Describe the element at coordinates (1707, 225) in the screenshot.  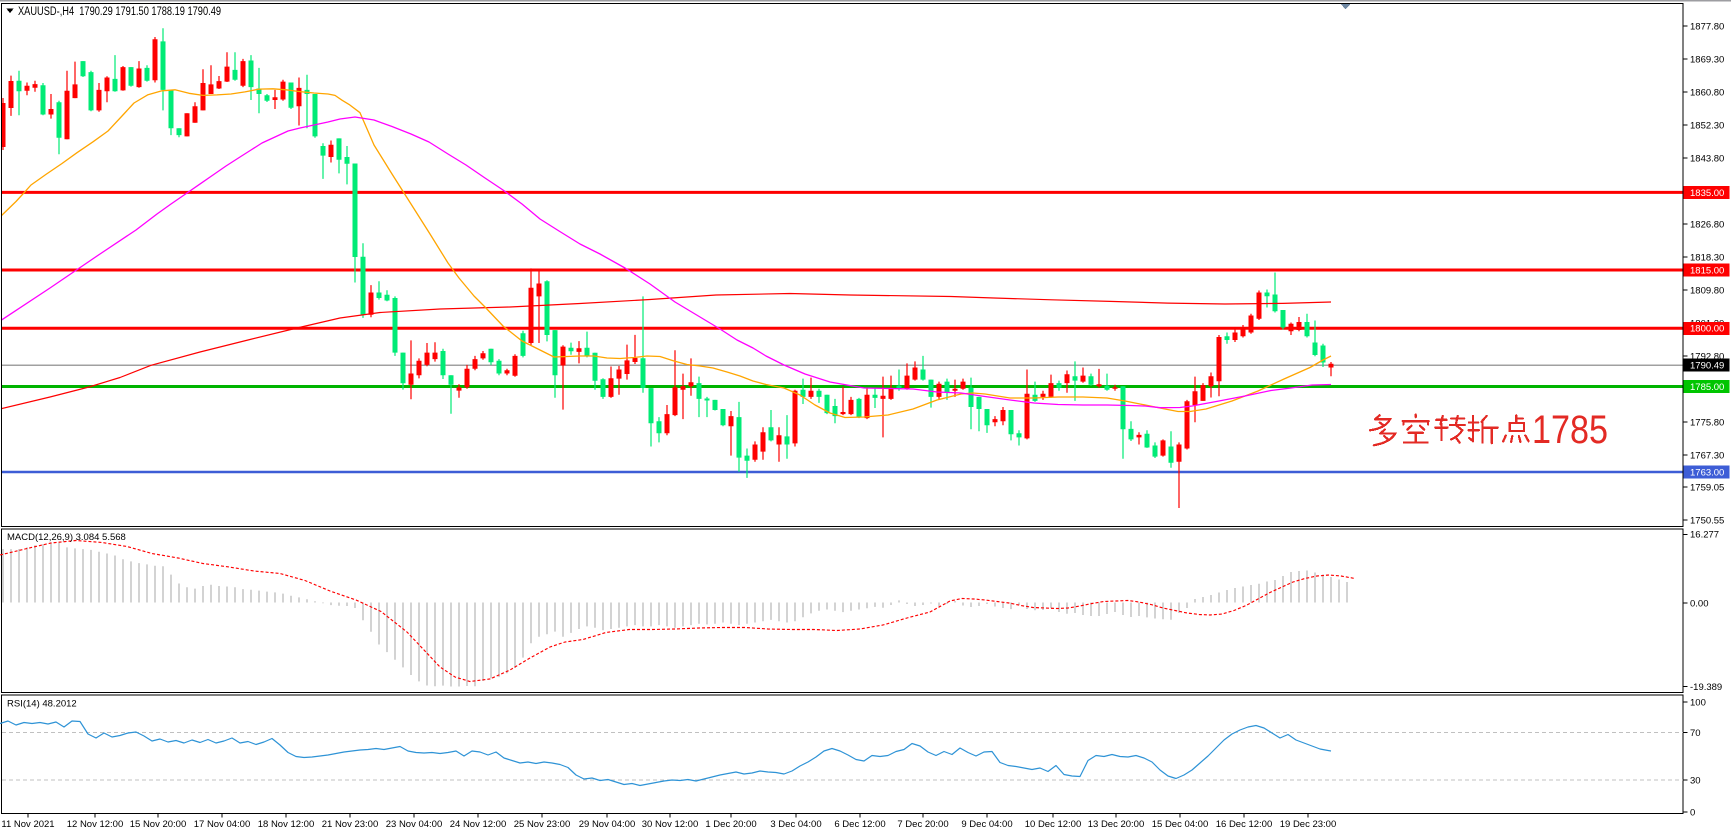
I see `svg-text: 1826.80` at that location.